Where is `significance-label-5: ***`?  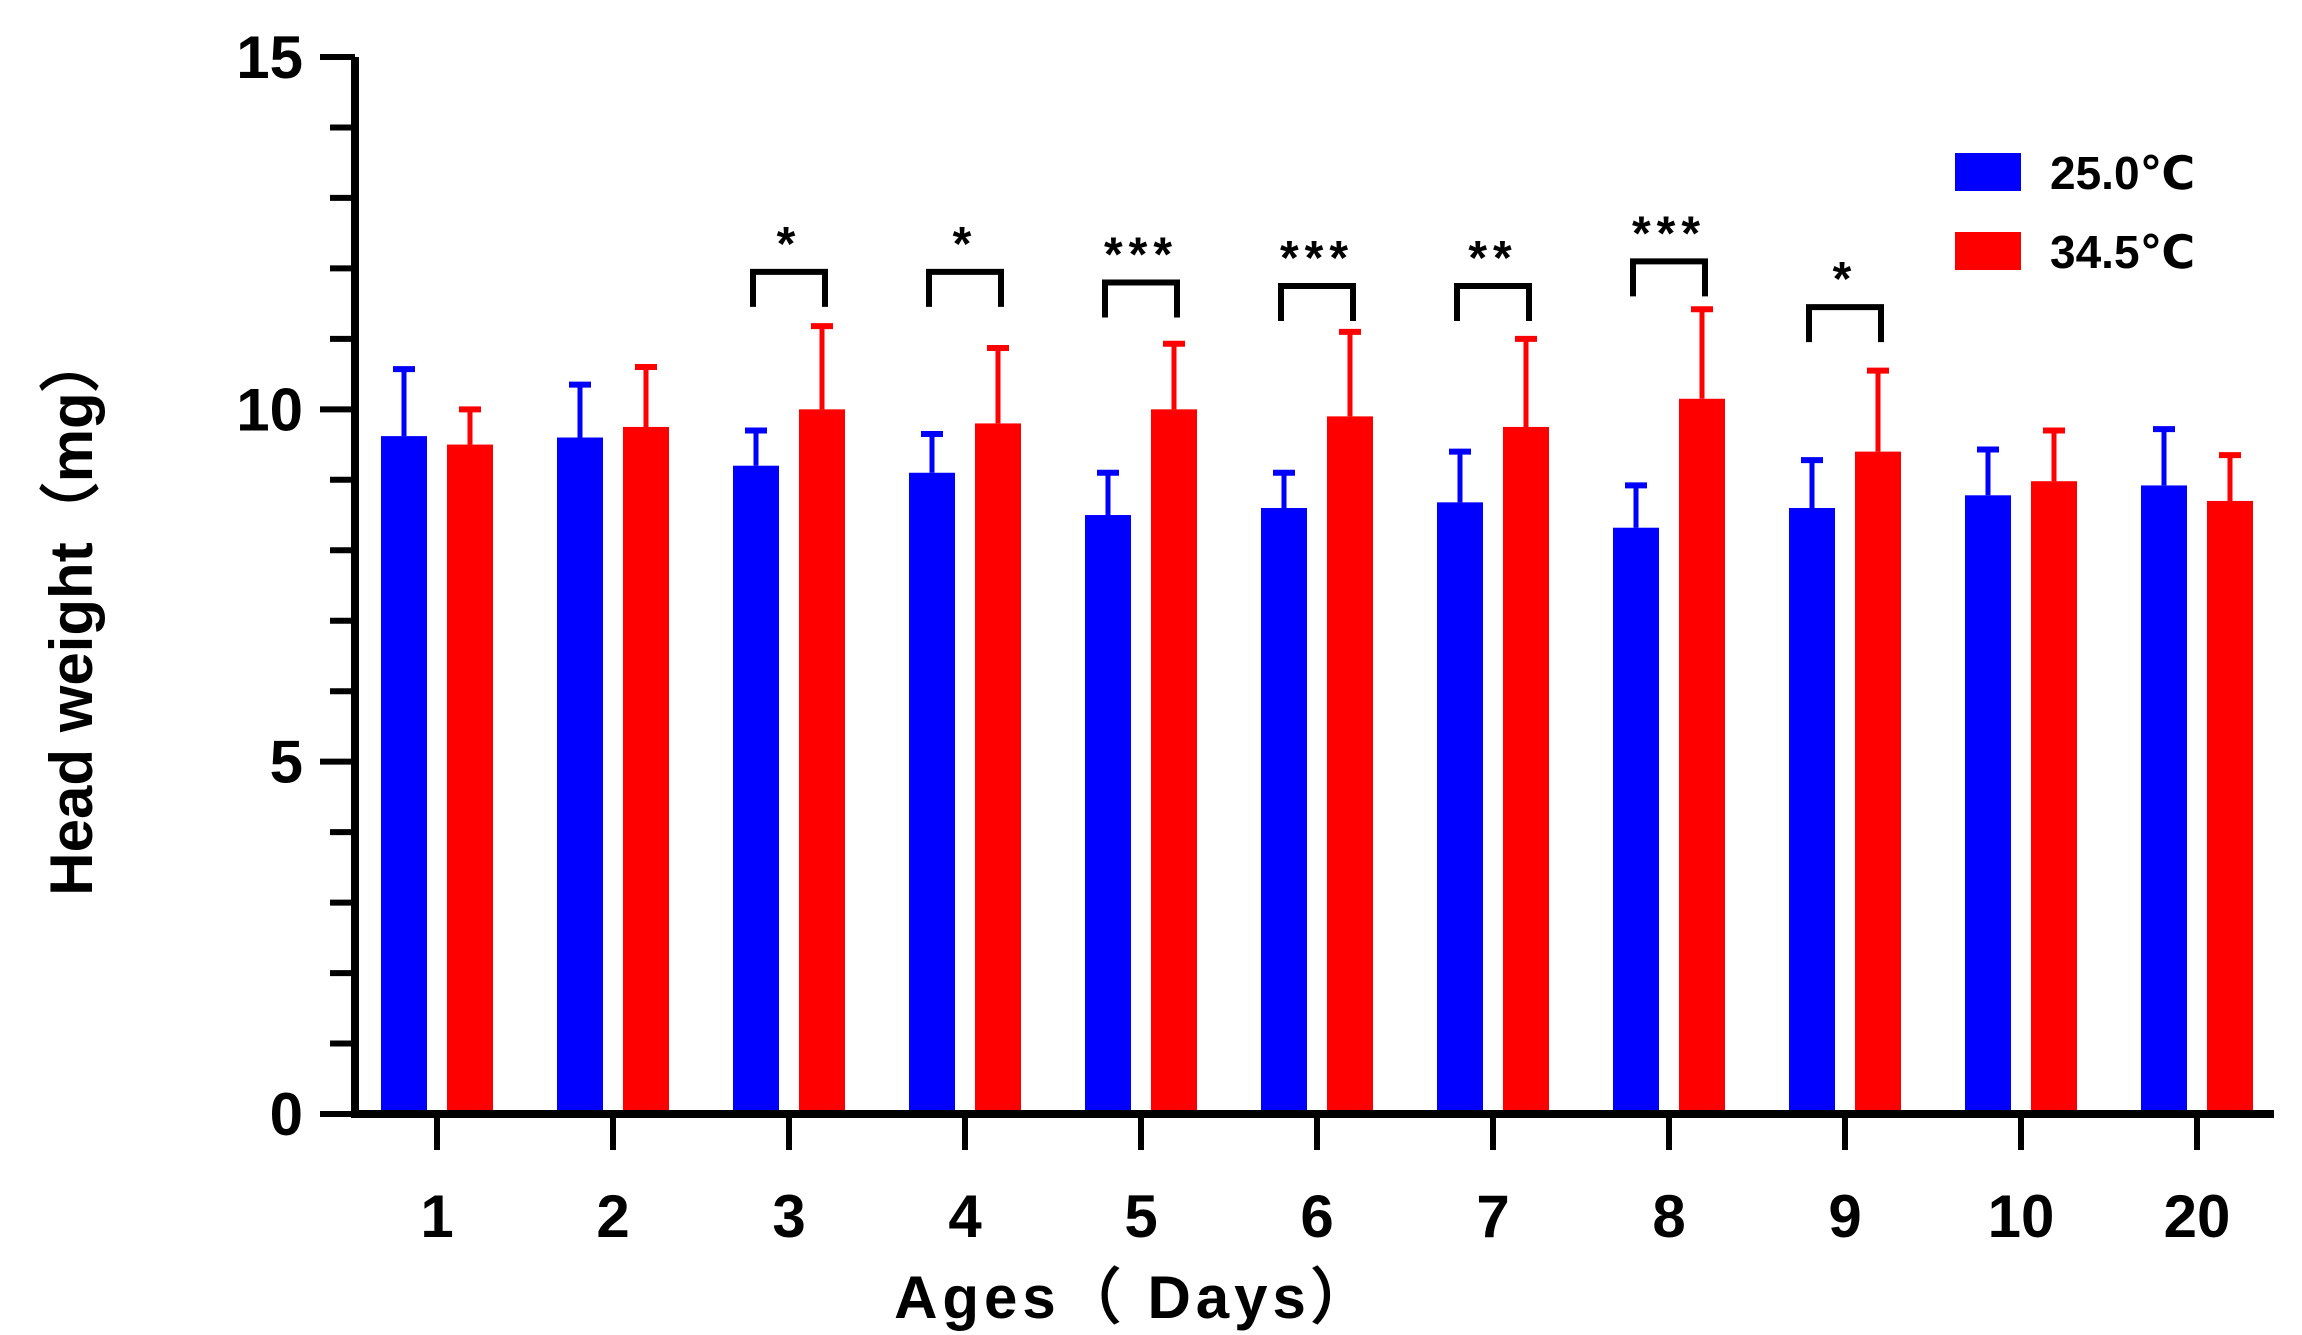 significance-label-5: *** is located at coordinates (1141, 254).